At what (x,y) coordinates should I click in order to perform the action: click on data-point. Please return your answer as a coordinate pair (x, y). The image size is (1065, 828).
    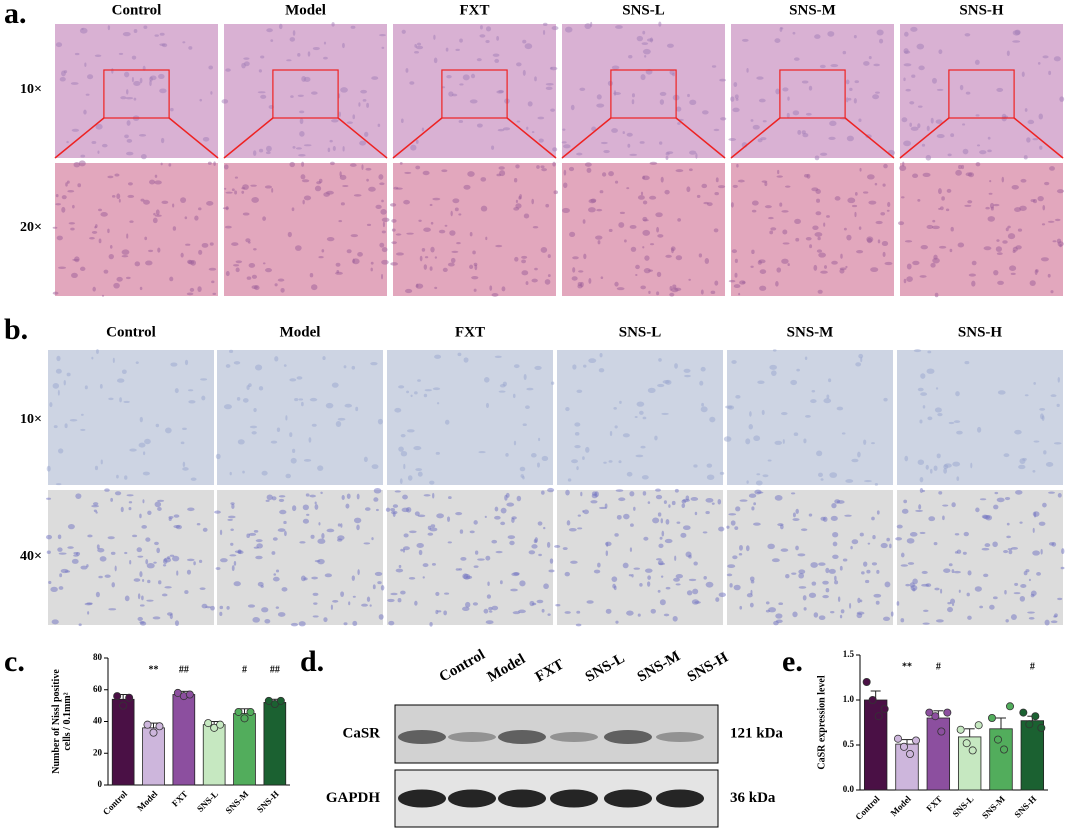
    Looking at the image, I should click on (238, 711).